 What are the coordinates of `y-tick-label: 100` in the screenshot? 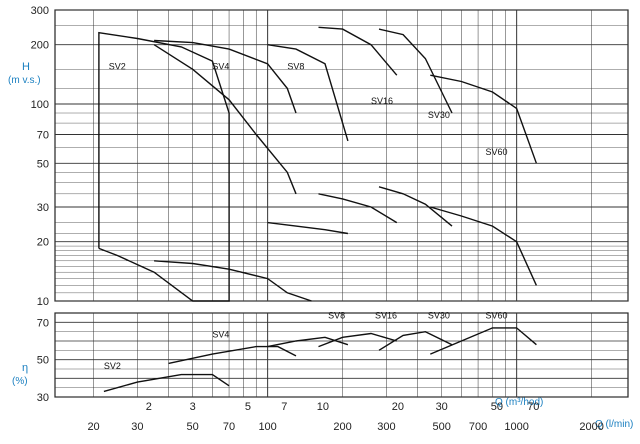 It's located at (40, 105).